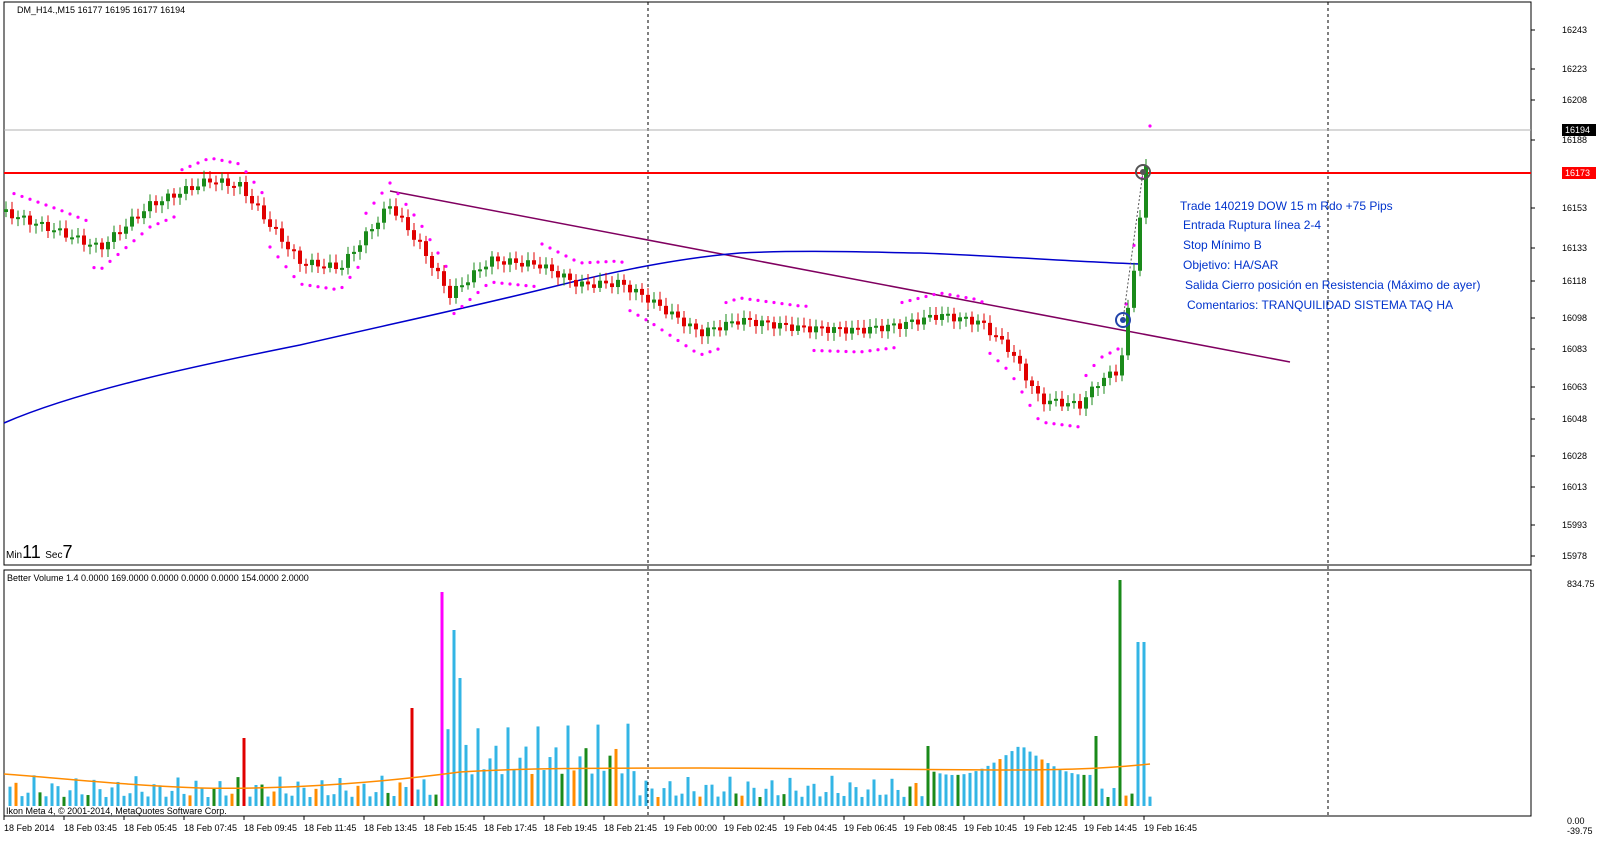 The width and height of the screenshot is (1600, 852). I want to click on bar-timer: Min11 Sec7, so click(39, 552).